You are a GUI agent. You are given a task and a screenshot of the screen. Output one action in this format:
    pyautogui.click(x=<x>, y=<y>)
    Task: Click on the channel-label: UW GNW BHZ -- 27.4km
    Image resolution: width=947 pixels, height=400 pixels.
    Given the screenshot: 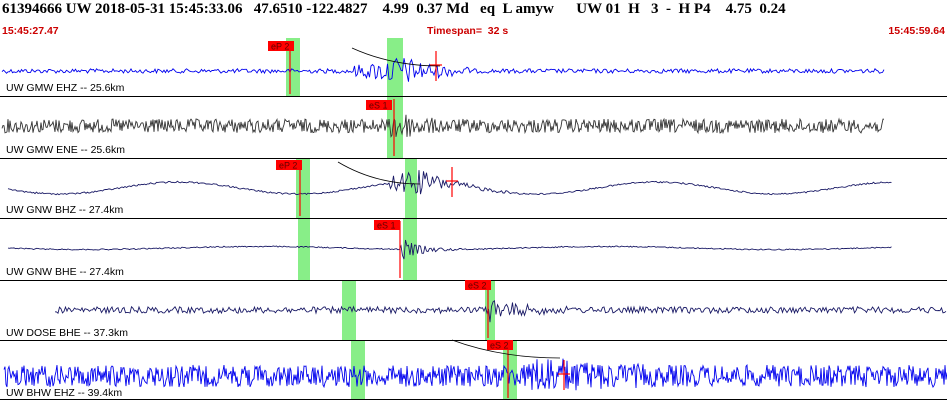 What is the action you would take?
    pyautogui.click(x=65, y=210)
    